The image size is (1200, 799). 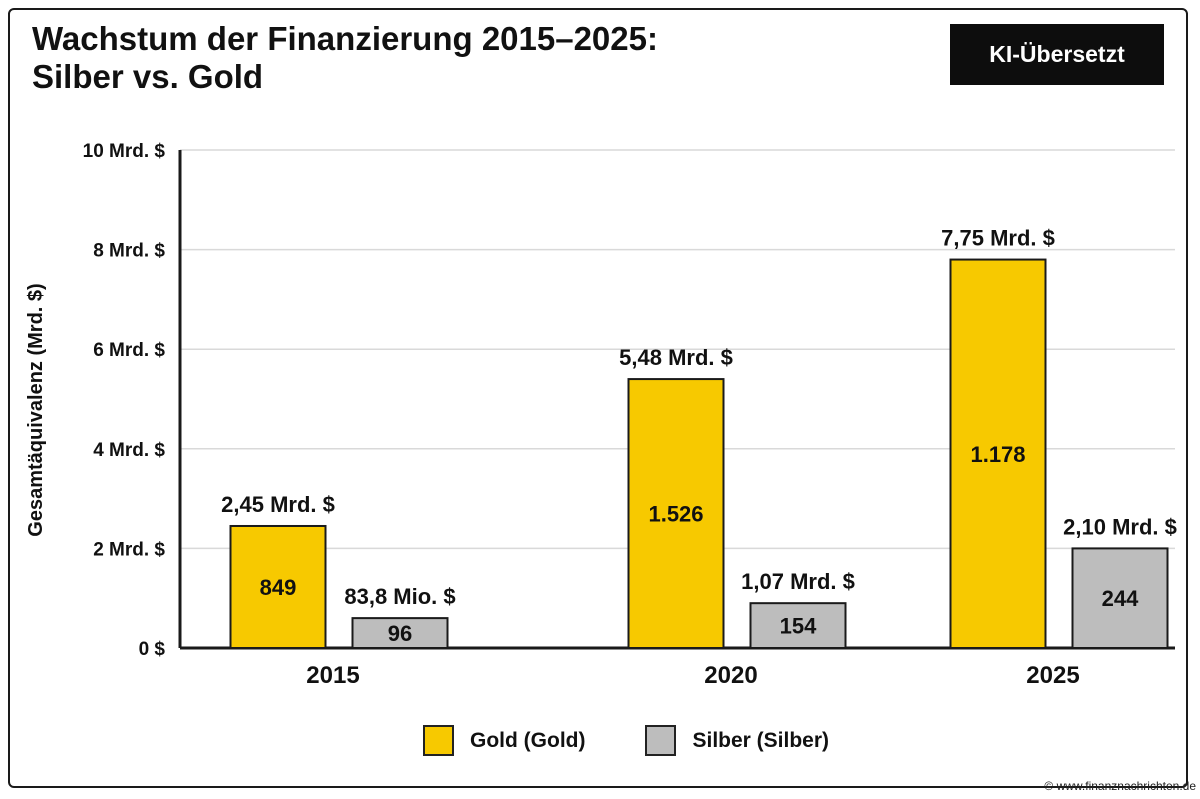 What do you see at coordinates (1057, 54) in the screenshot?
I see `ai-translated-badge: KI-Übersetzt` at bounding box center [1057, 54].